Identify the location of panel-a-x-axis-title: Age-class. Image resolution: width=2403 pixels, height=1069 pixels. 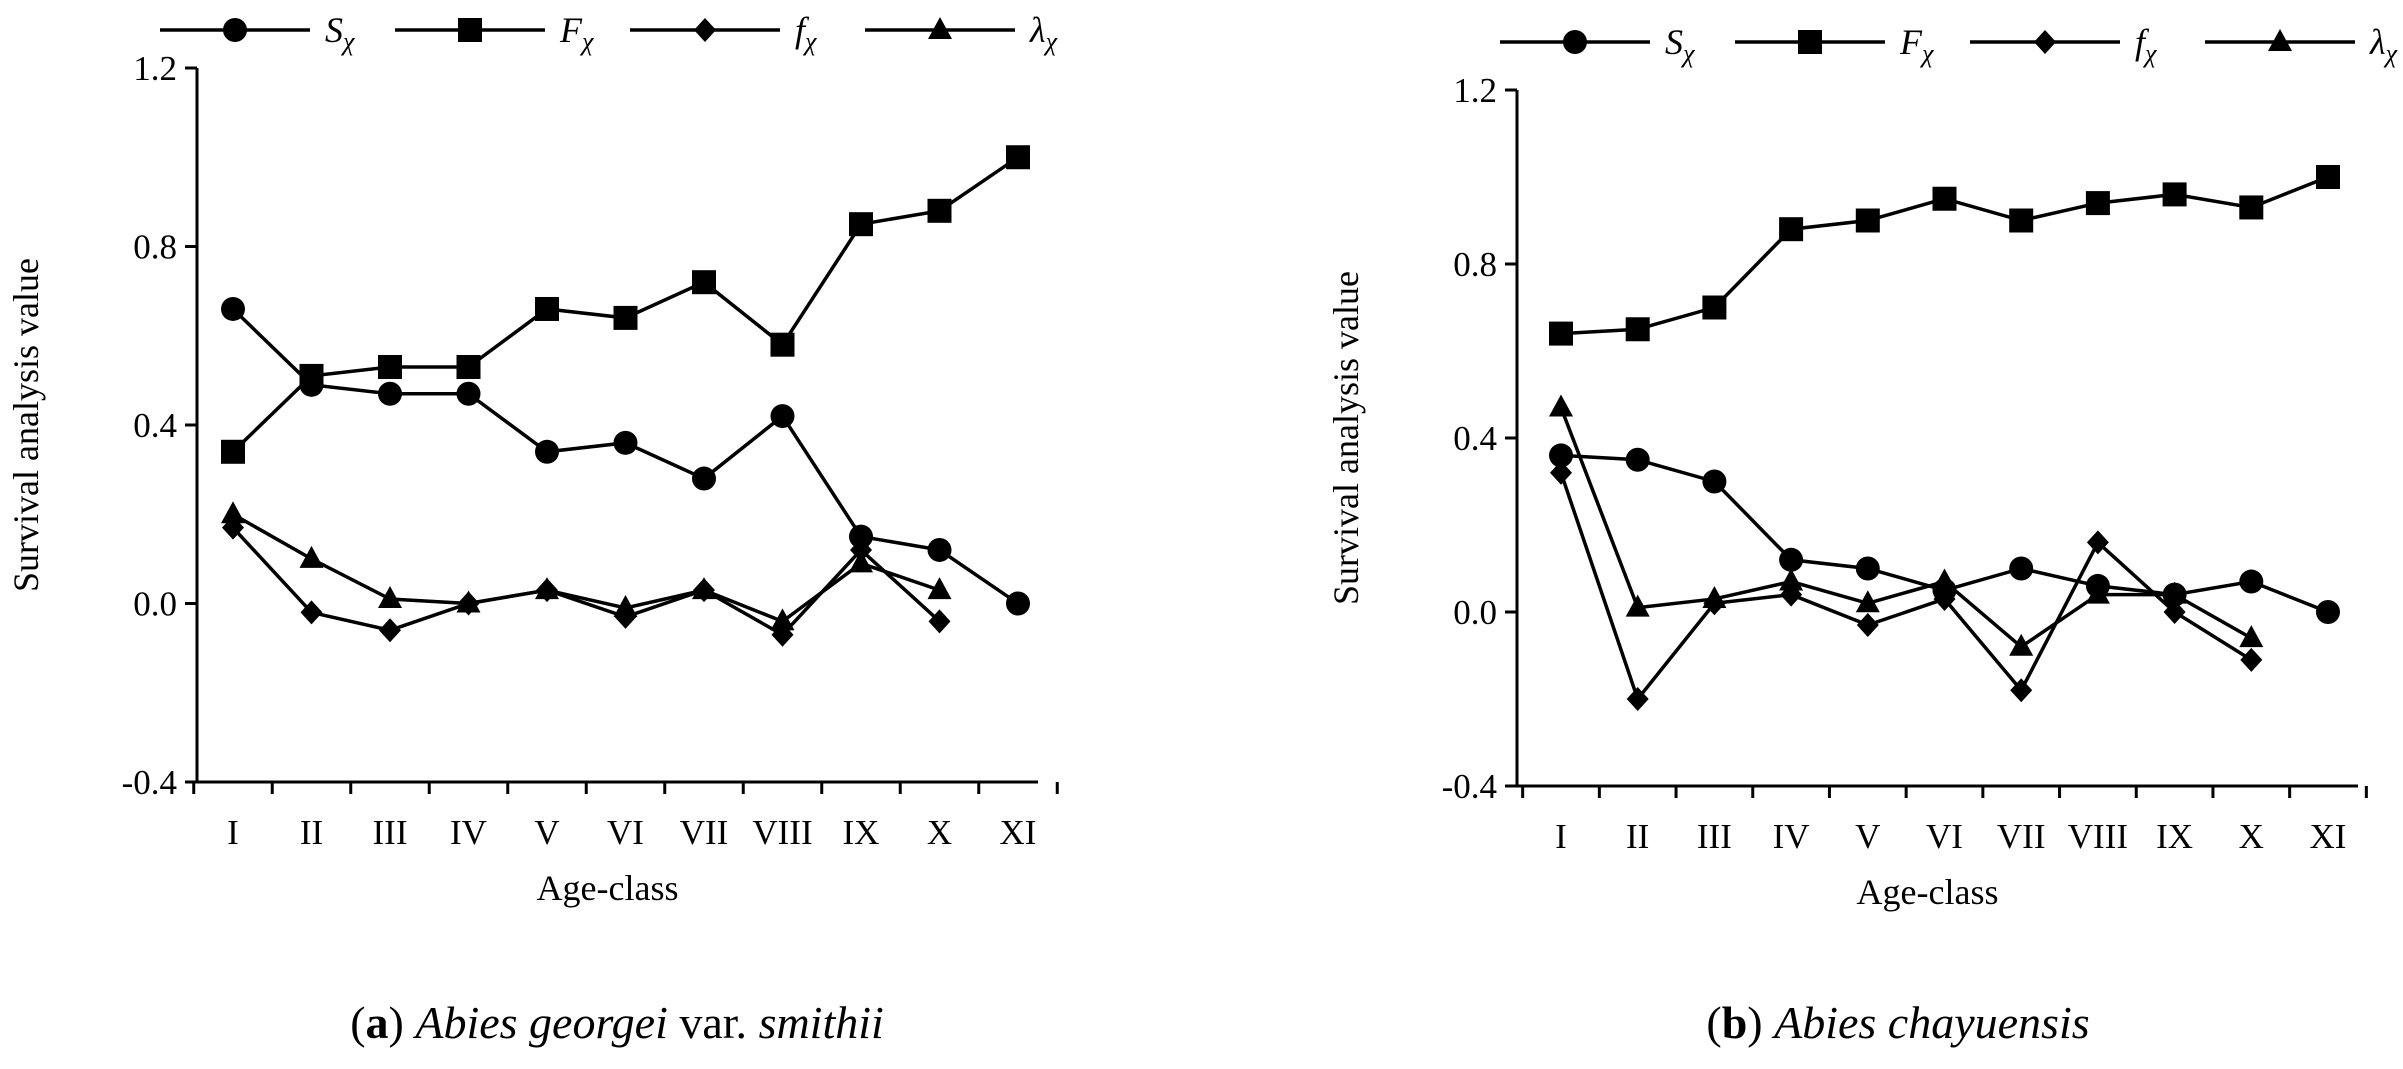
(608, 888).